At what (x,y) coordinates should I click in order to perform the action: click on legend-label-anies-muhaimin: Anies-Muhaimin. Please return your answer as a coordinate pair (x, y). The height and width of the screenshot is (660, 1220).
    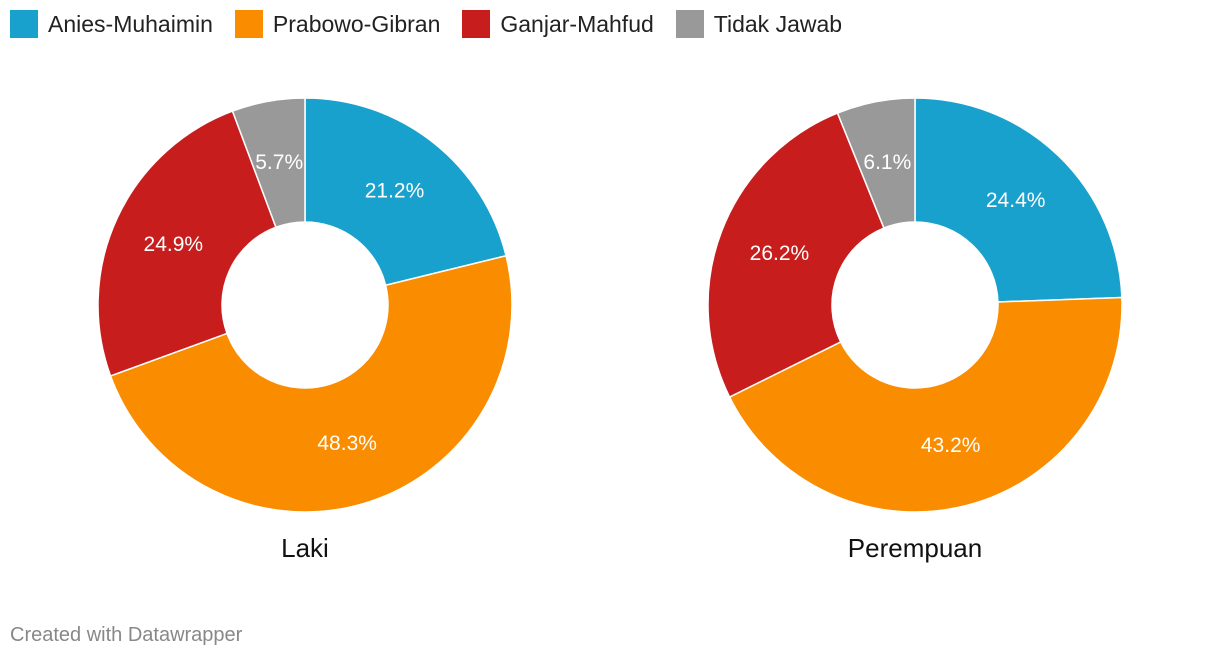
    Looking at the image, I should click on (130, 23).